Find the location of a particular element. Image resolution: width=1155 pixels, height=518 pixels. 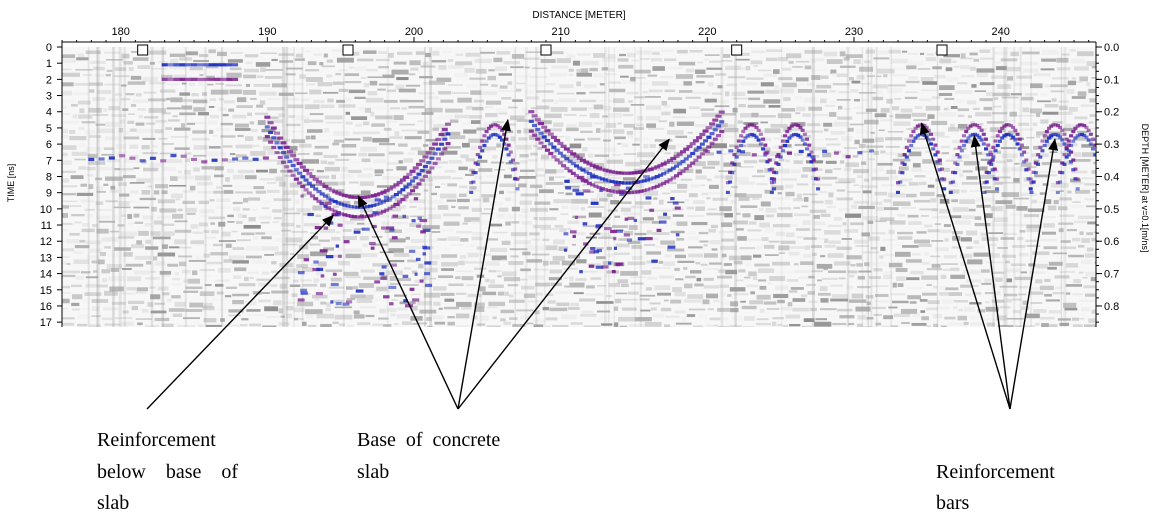

depth-tick-label: 0.7 is located at coordinates (1111, 275).